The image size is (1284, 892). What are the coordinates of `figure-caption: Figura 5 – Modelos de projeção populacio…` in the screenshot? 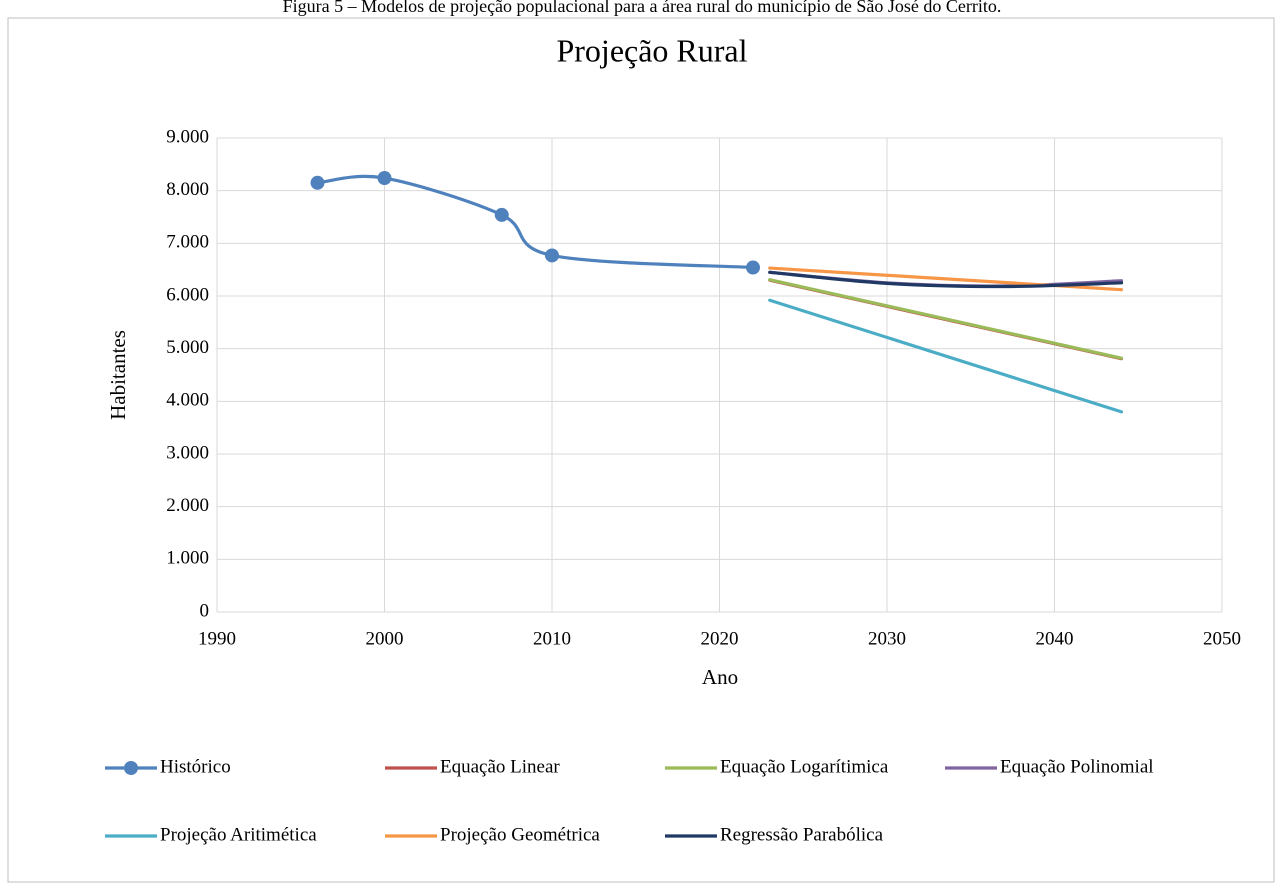 It's located at (642, 8).